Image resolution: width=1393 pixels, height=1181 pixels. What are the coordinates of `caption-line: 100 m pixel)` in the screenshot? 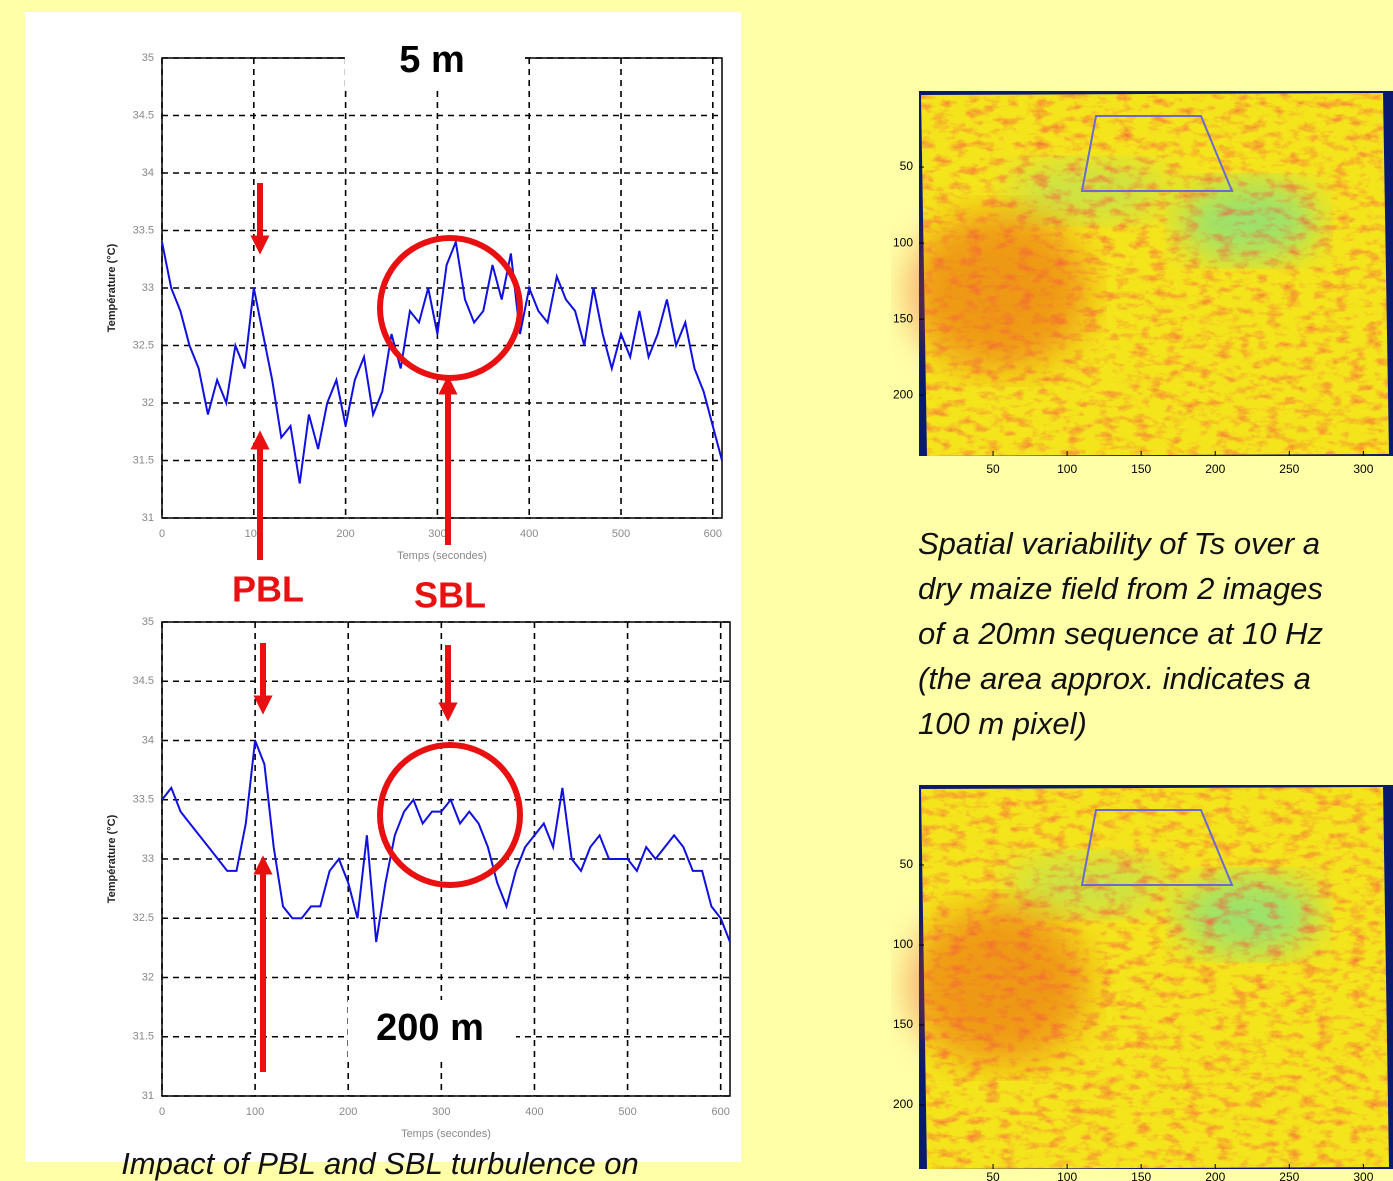 It's located at (1002, 723).